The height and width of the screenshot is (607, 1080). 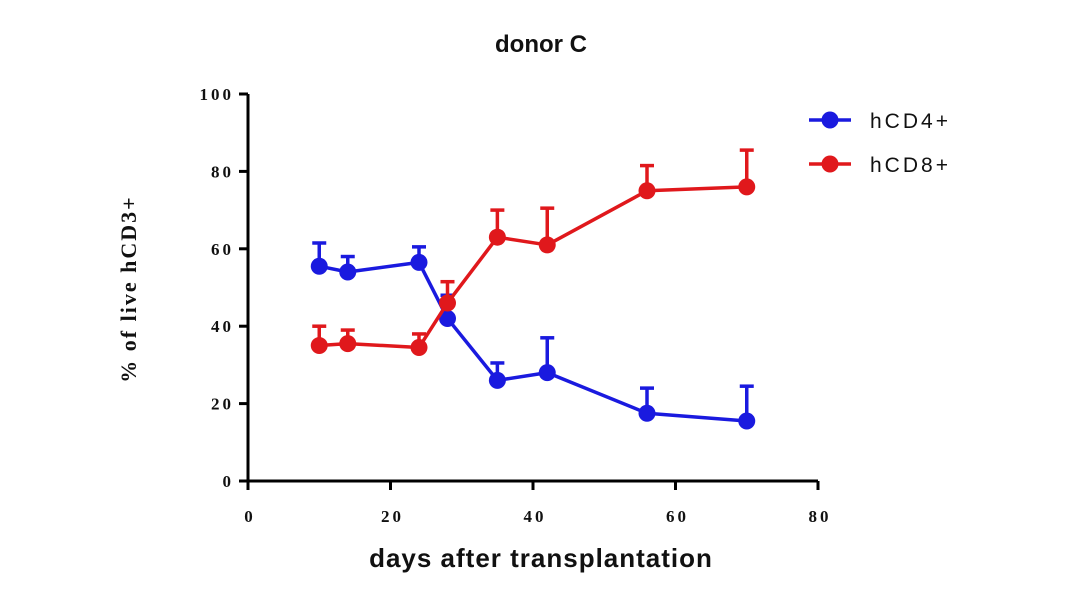 What do you see at coordinates (392, 516) in the screenshot?
I see `x-tick-label: 20` at bounding box center [392, 516].